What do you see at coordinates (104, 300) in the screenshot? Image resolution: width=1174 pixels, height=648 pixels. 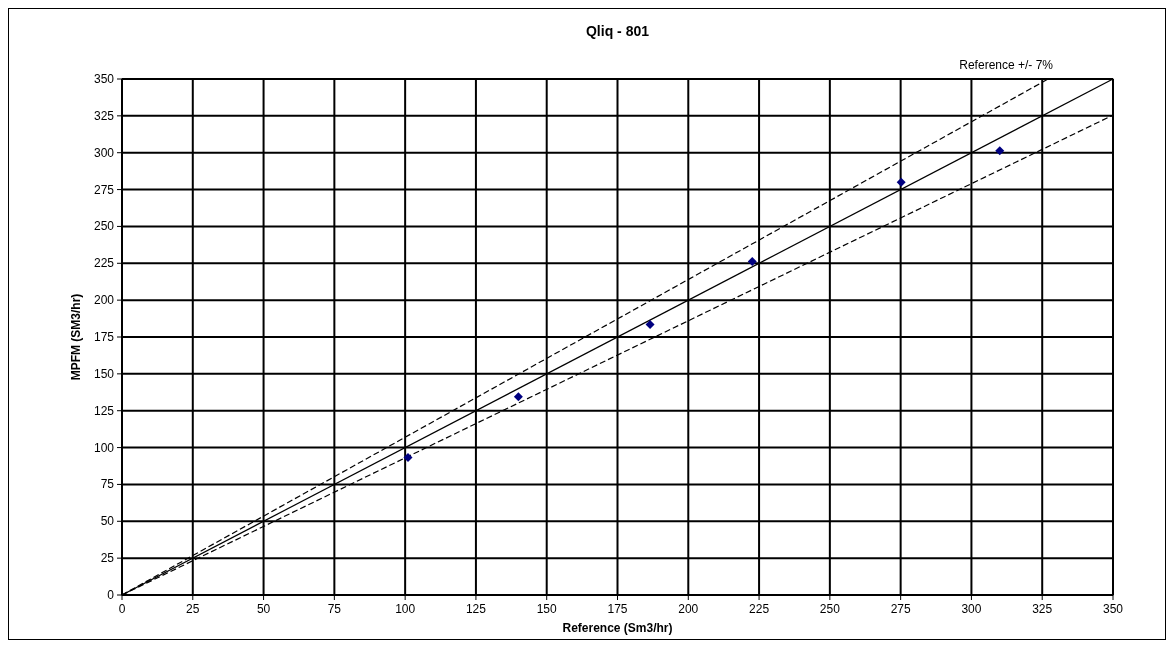 I see `y-tick-label: 200` at bounding box center [104, 300].